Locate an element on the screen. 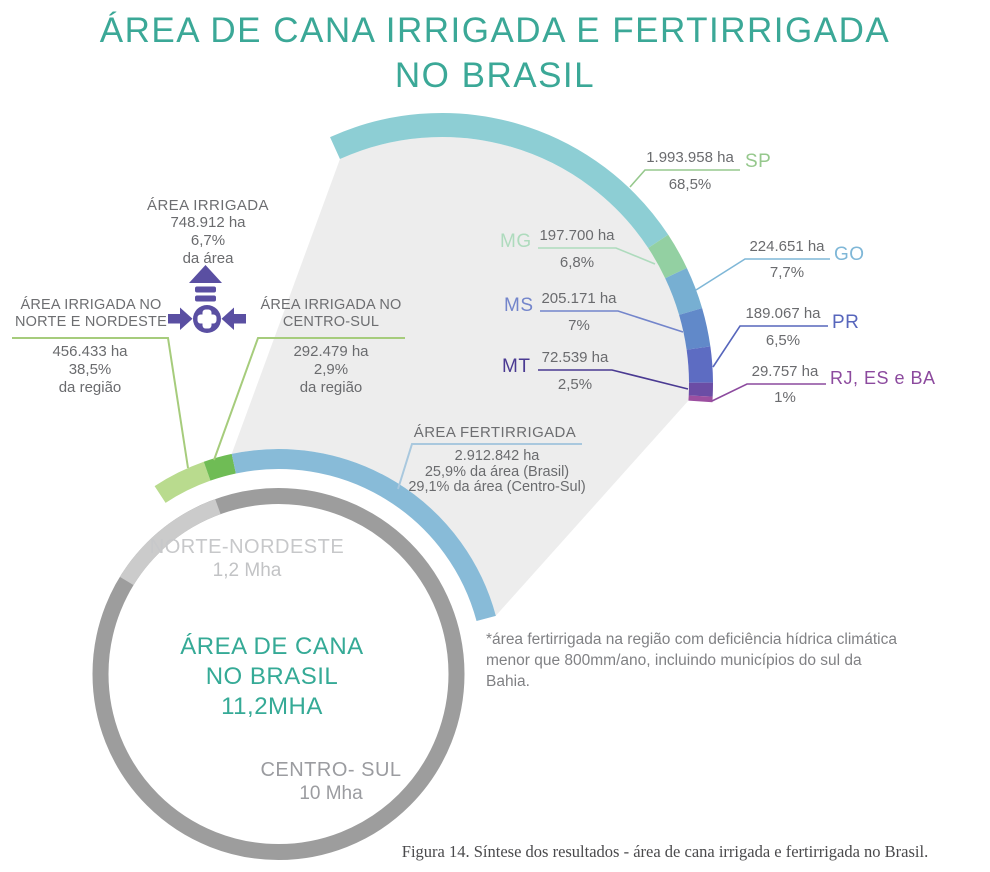 This screenshot has height=872, width=990. donut-ring-norte-nordeste is located at coordinates (170, 542).